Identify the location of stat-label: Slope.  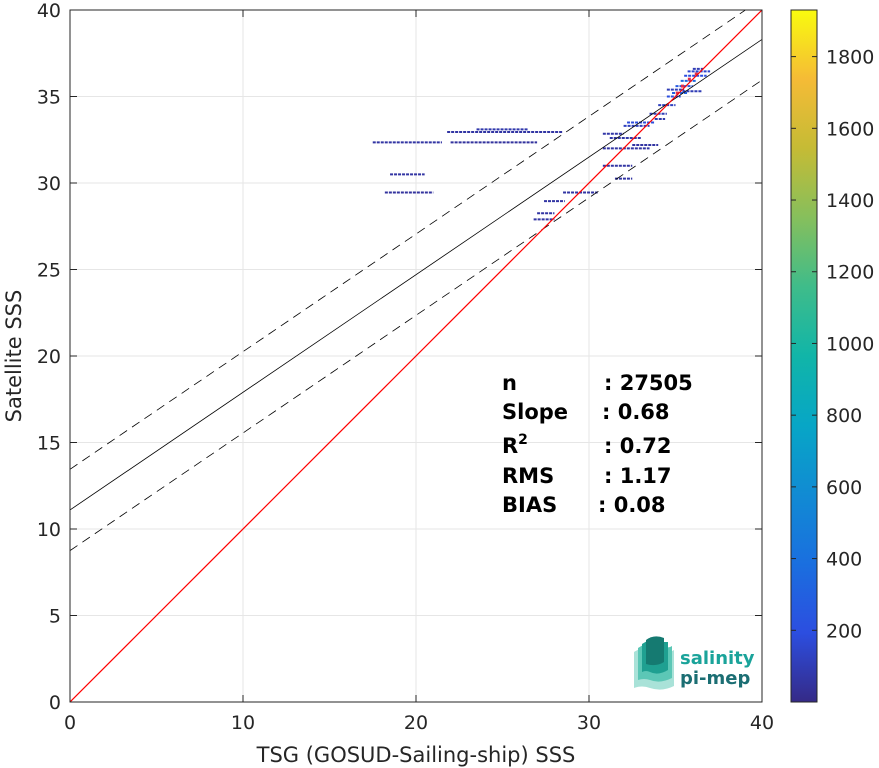
(535, 412).